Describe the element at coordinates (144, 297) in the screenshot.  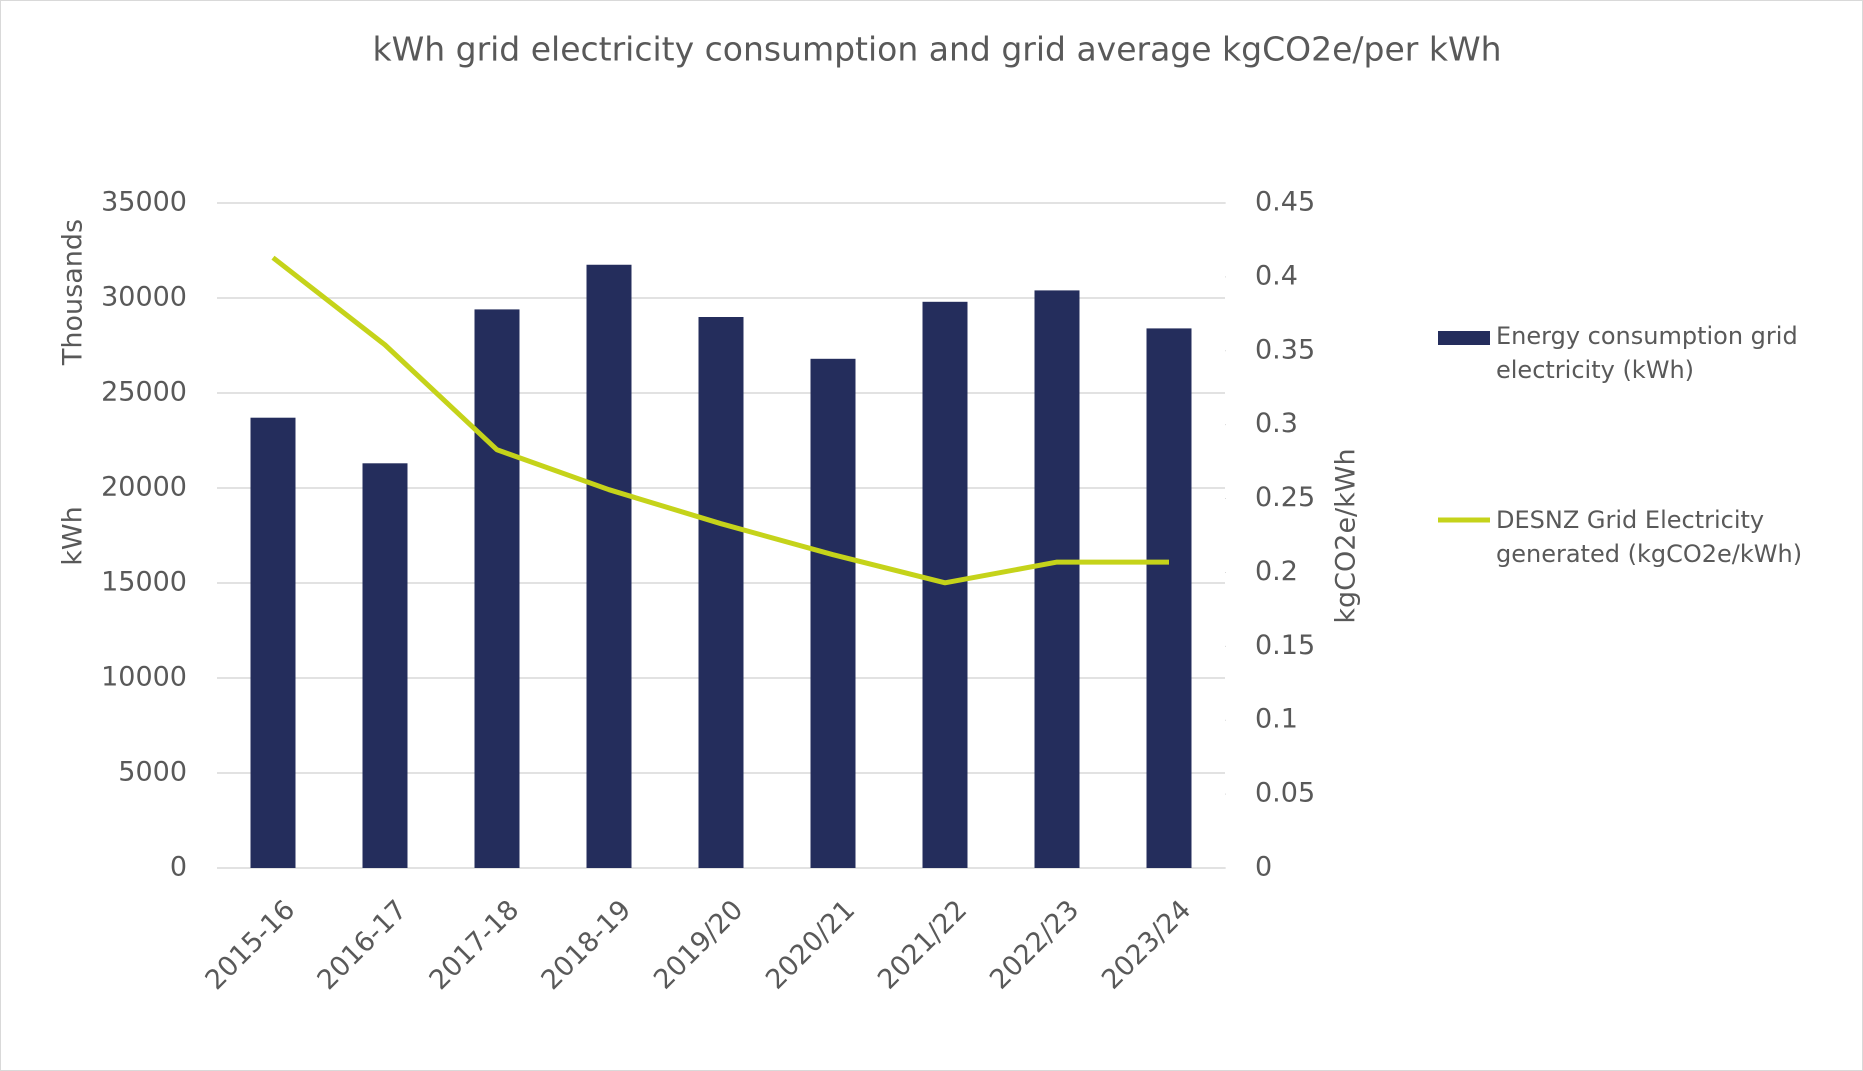
I see `y-tick-label: 30000` at that location.